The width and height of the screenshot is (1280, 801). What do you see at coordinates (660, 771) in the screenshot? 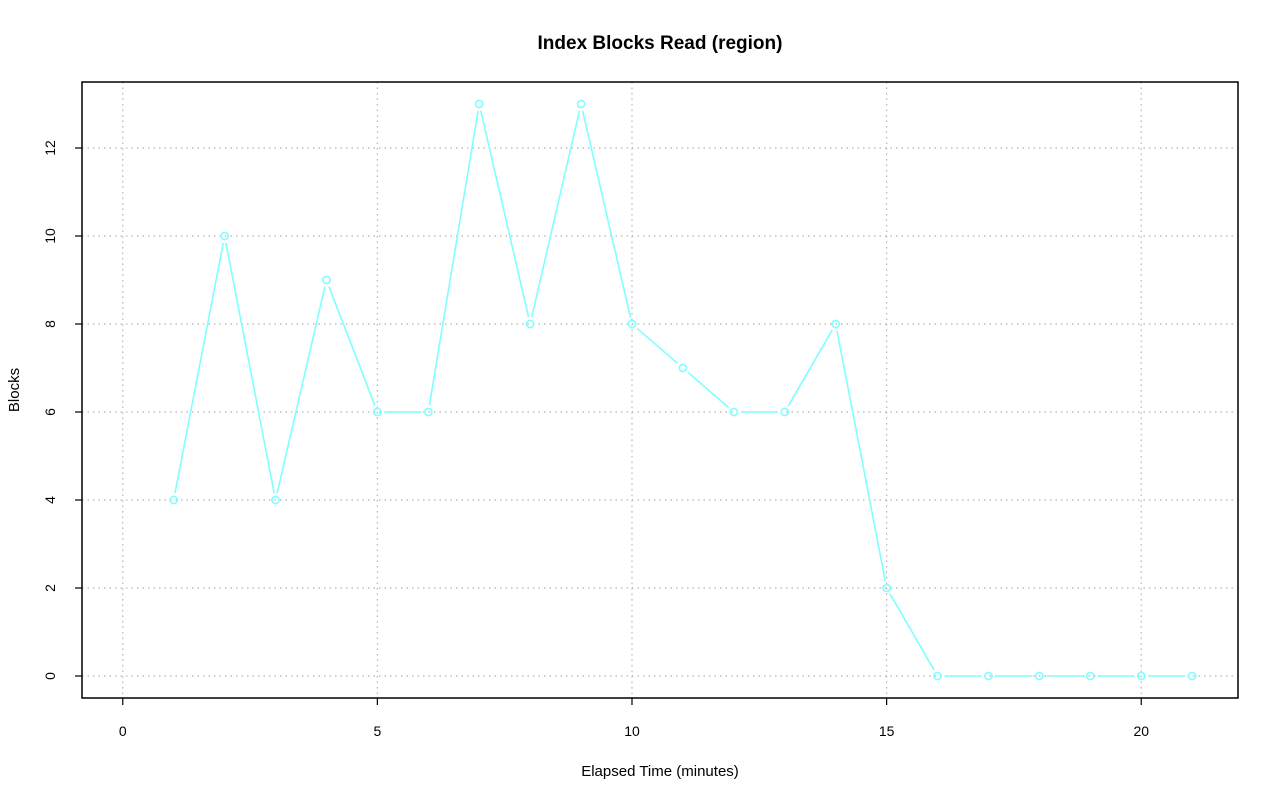
I see `x-axis-label: Elapsed Time (minutes)` at bounding box center [660, 771].